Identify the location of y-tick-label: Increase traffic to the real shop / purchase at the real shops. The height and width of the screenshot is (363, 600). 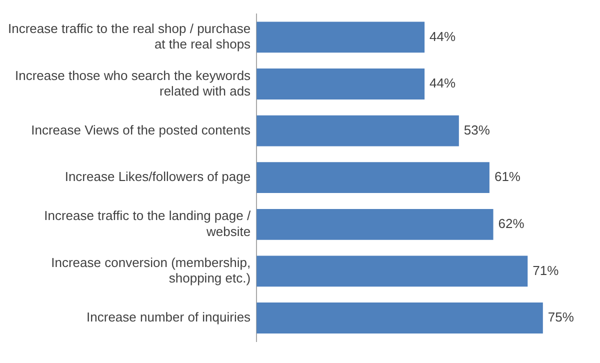
(130, 36).